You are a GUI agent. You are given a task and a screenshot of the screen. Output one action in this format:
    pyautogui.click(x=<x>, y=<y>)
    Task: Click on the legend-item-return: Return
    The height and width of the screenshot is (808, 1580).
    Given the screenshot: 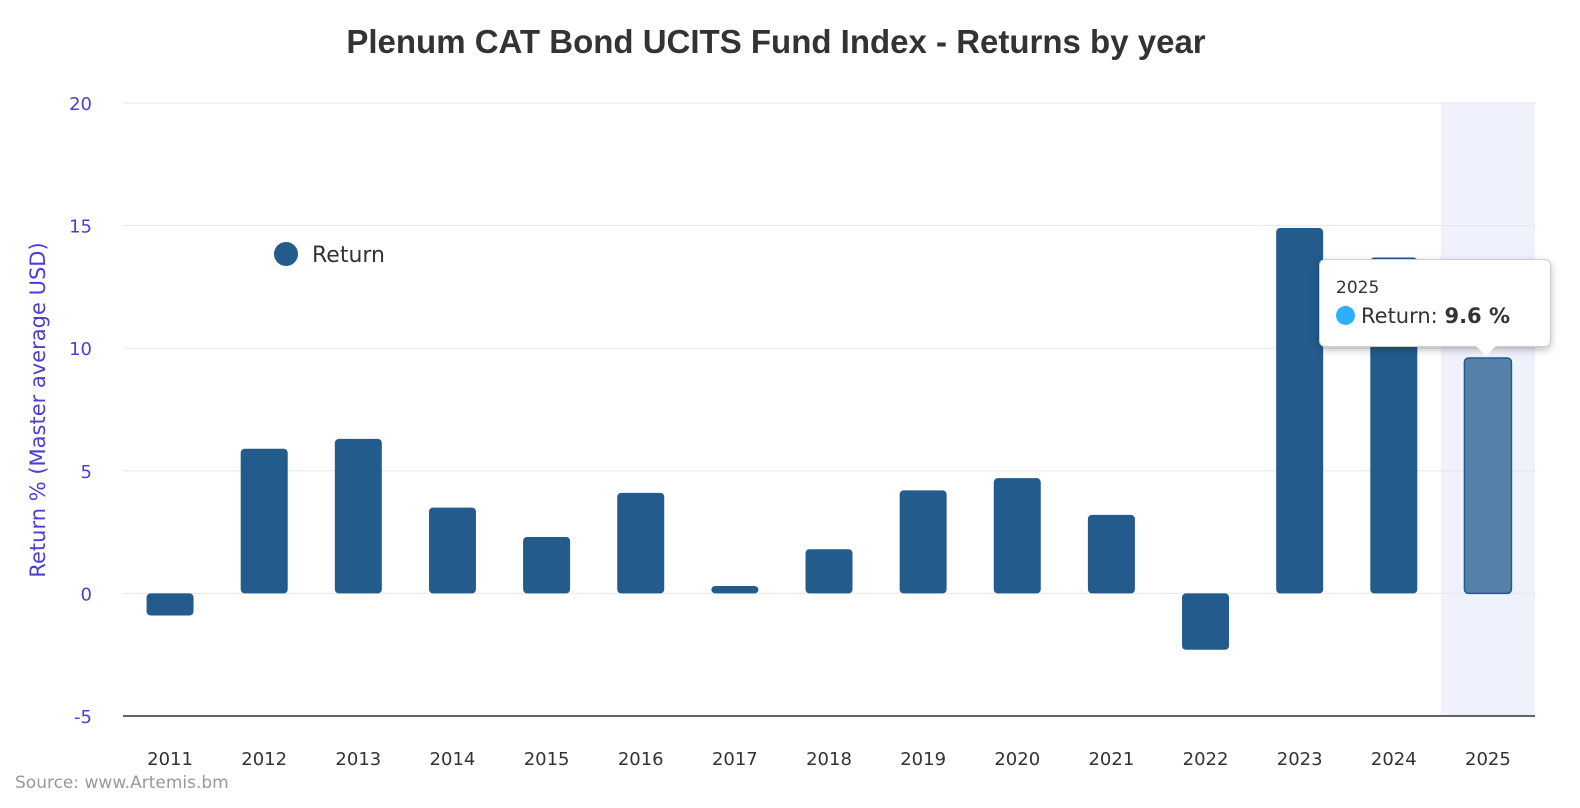 What is the action you would take?
    pyautogui.click(x=348, y=255)
    